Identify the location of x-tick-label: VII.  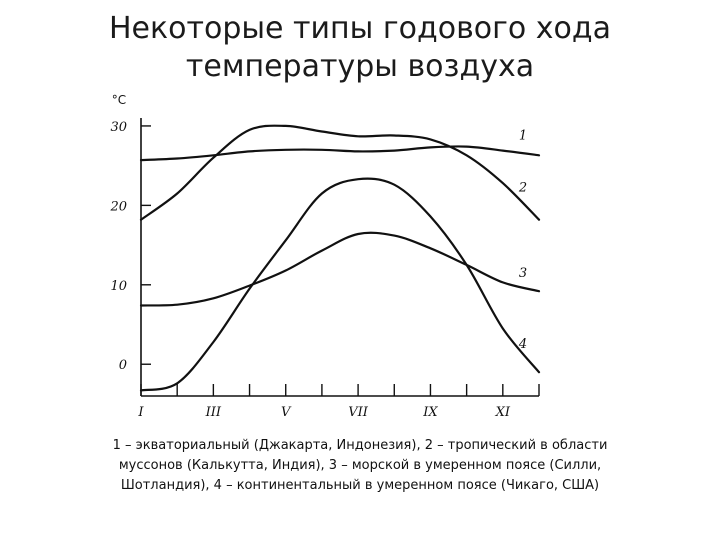
(358, 412).